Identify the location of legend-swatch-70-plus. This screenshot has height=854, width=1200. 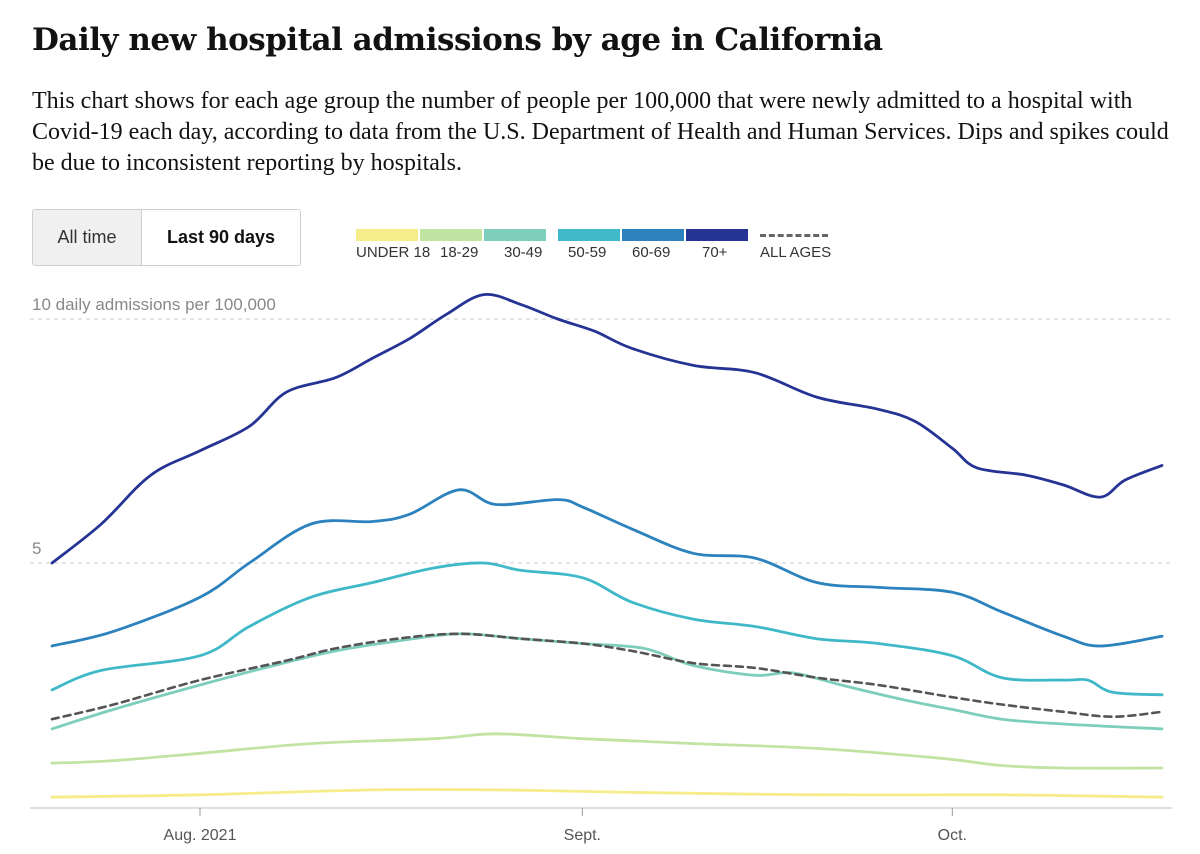
(717, 235).